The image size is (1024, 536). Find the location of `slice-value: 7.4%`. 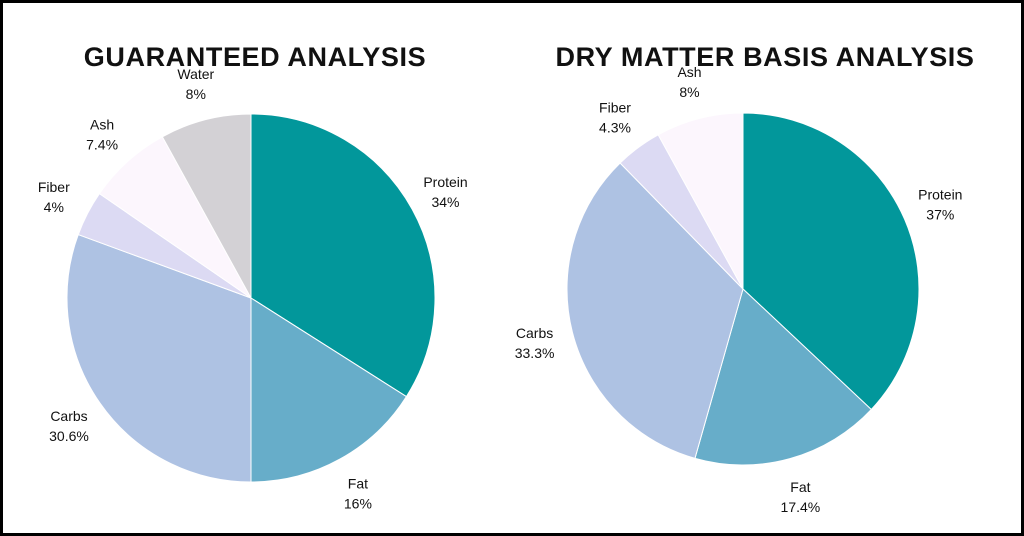

slice-value: 7.4% is located at coordinates (102, 144).